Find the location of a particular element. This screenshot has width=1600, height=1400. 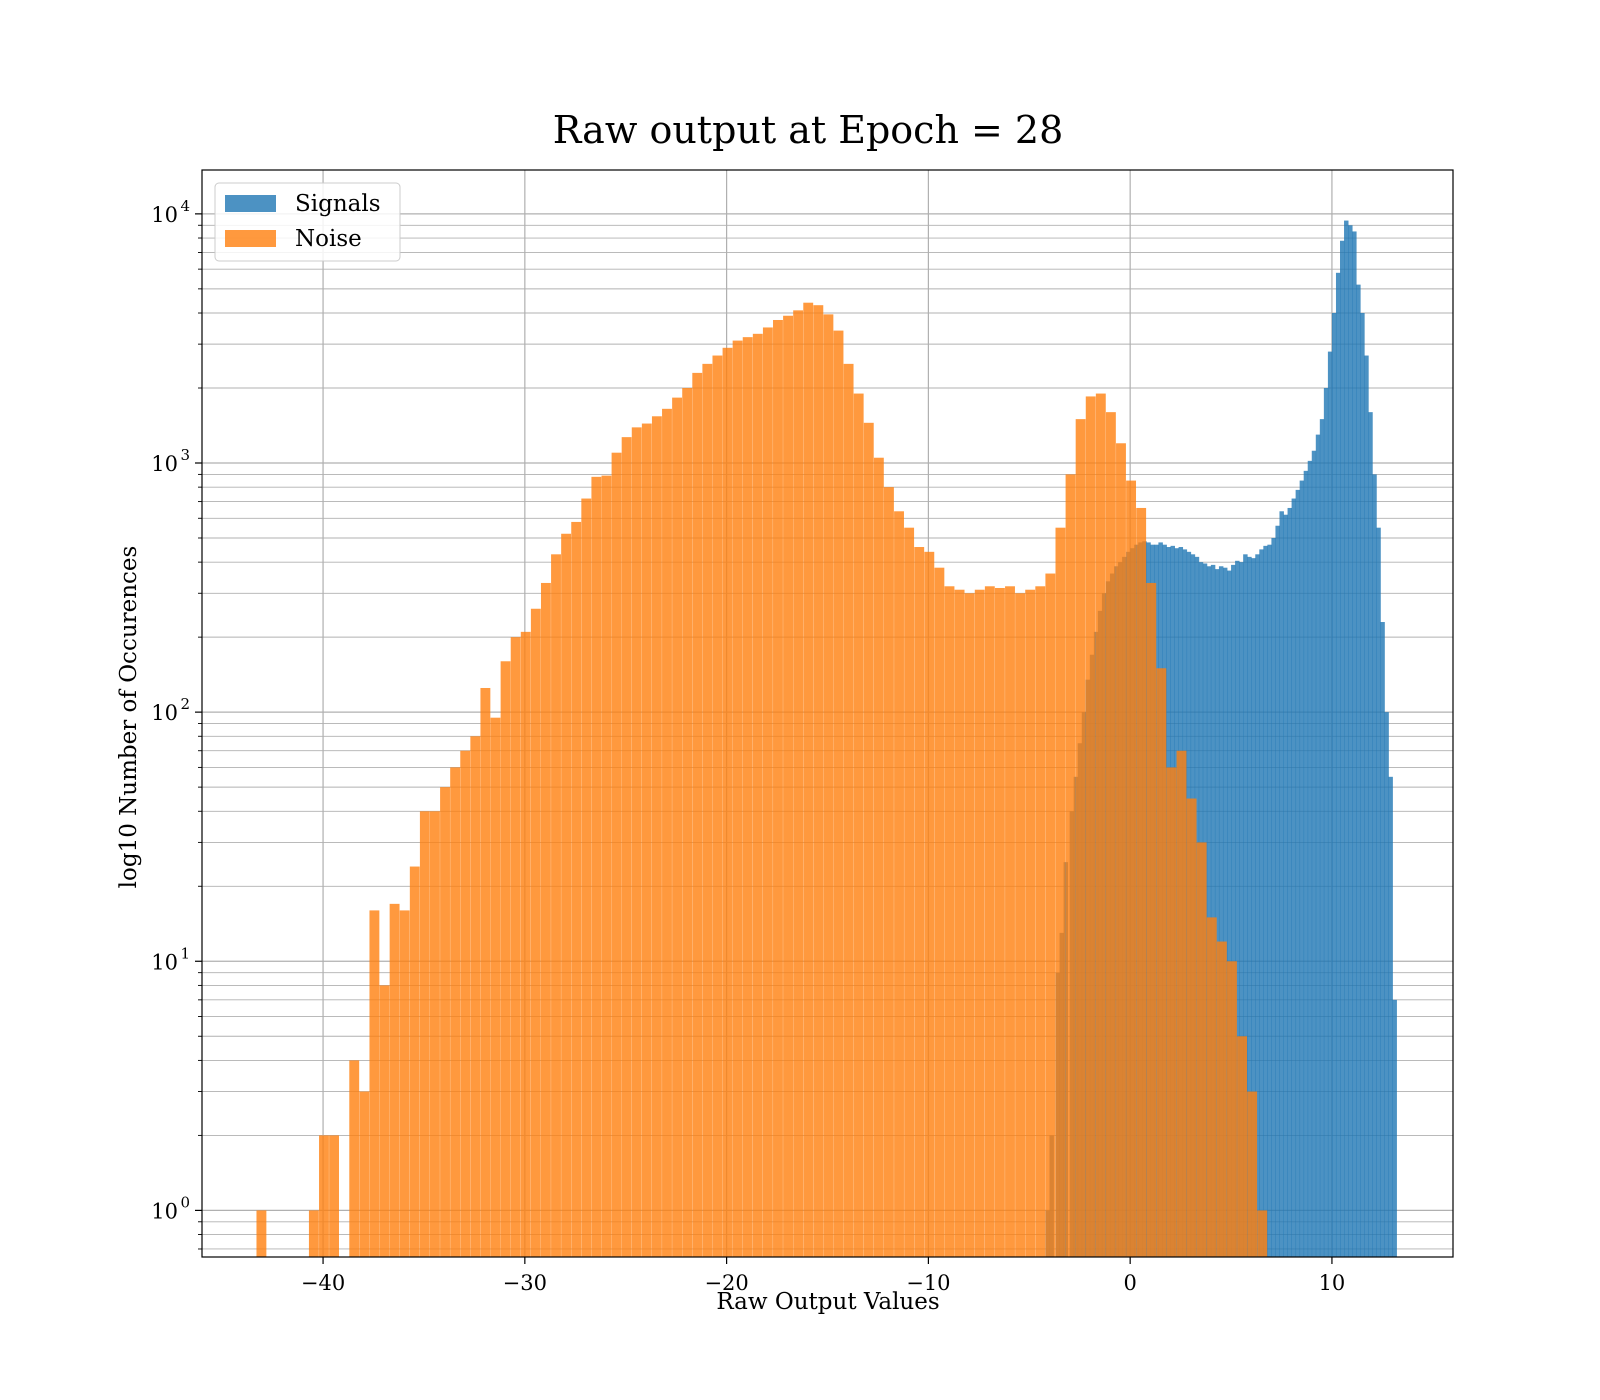

y-tick-label-exponent: 2 is located at coordinates (185, 704).